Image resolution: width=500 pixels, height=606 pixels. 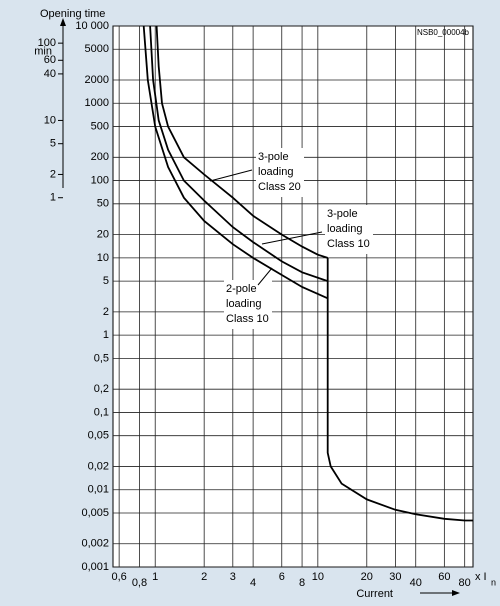 I want to click on x-tick-label: 4, so click(x=253, y=583).